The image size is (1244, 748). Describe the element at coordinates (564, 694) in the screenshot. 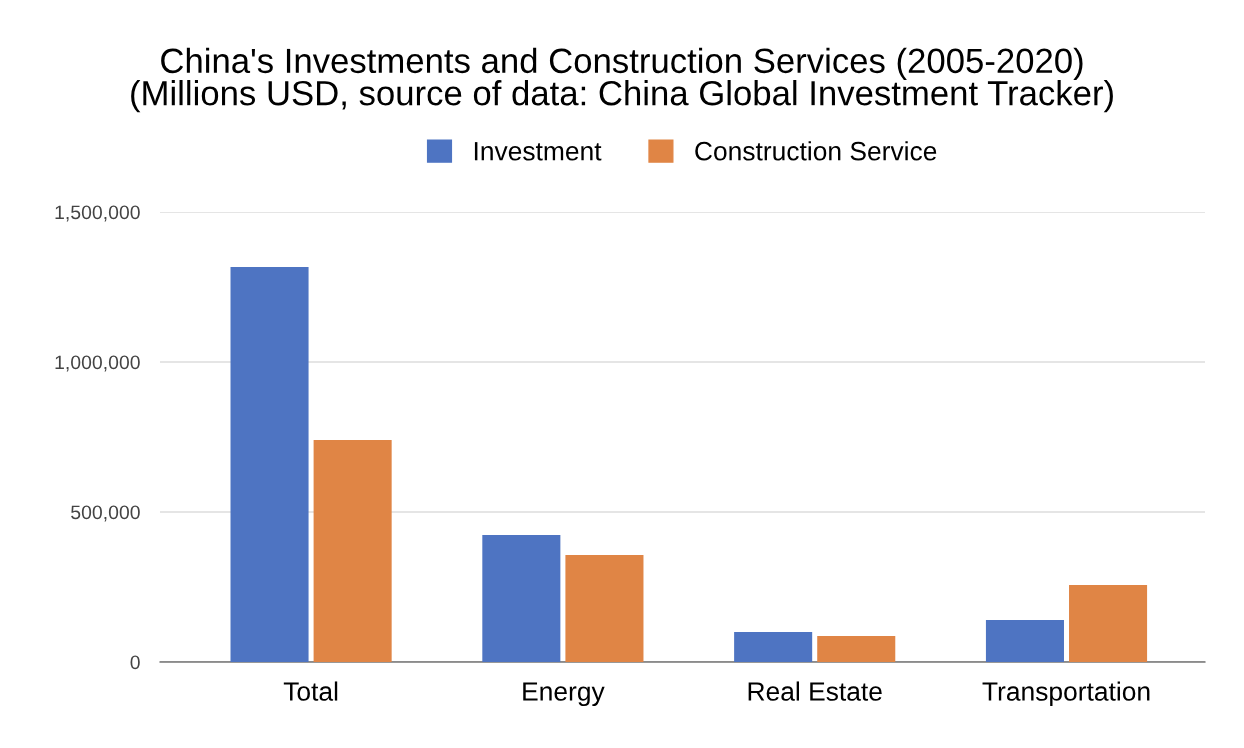

I see `x-tick-label: Energy` at that location.